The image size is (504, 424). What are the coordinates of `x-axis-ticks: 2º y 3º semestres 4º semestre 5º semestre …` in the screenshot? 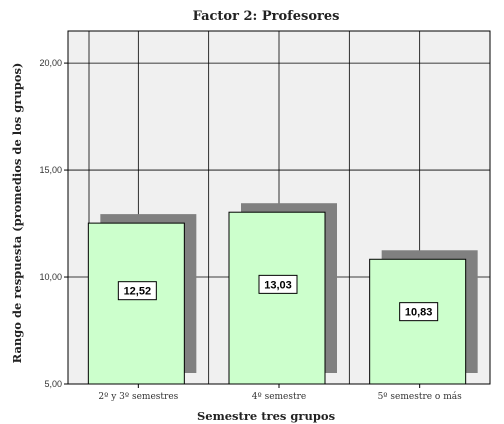 It's located at (280, 393).